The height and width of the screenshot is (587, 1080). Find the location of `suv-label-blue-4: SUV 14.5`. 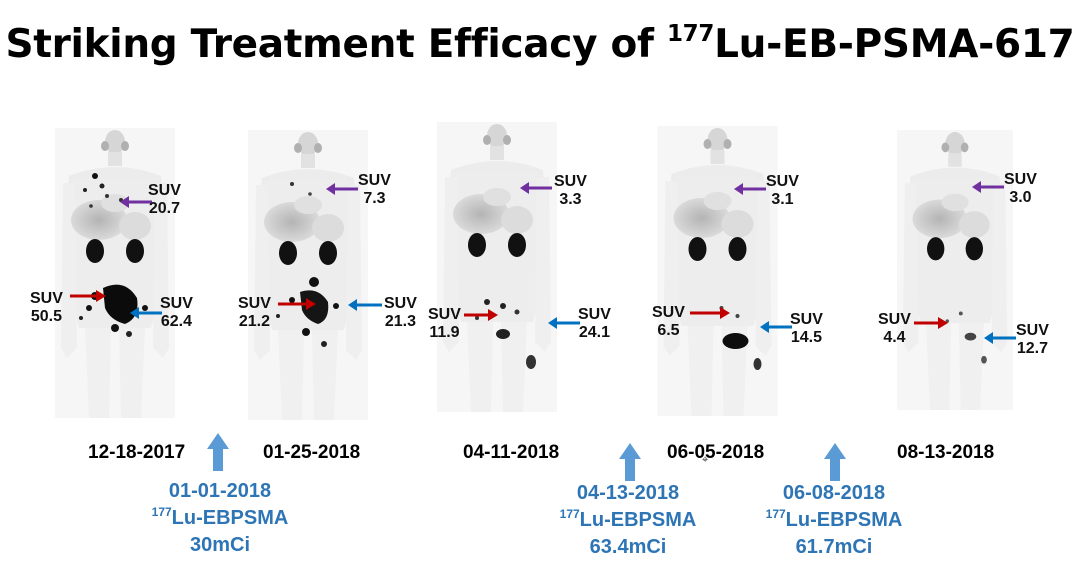

suv-label-blue-4: SUV 14.5 is located at coordinates (806, 328).